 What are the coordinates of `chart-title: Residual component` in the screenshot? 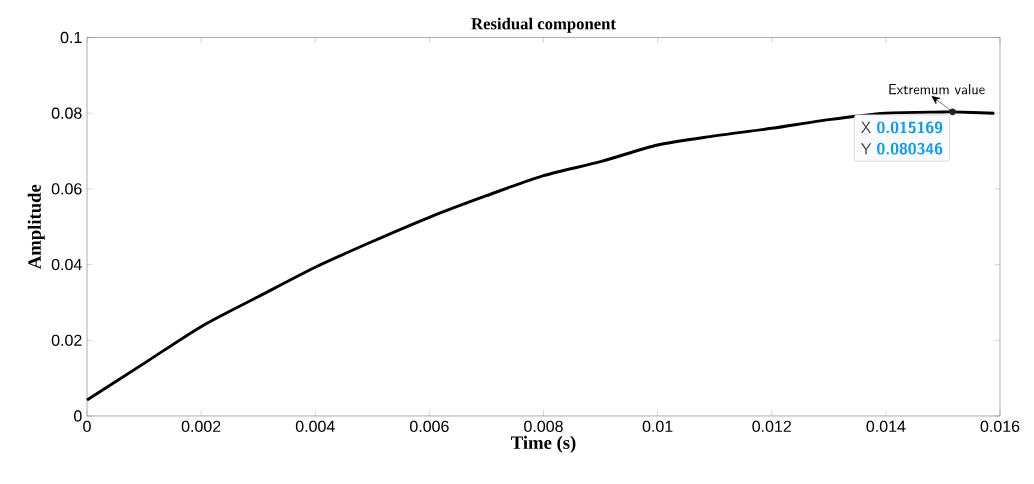 It's located at (543, 25).